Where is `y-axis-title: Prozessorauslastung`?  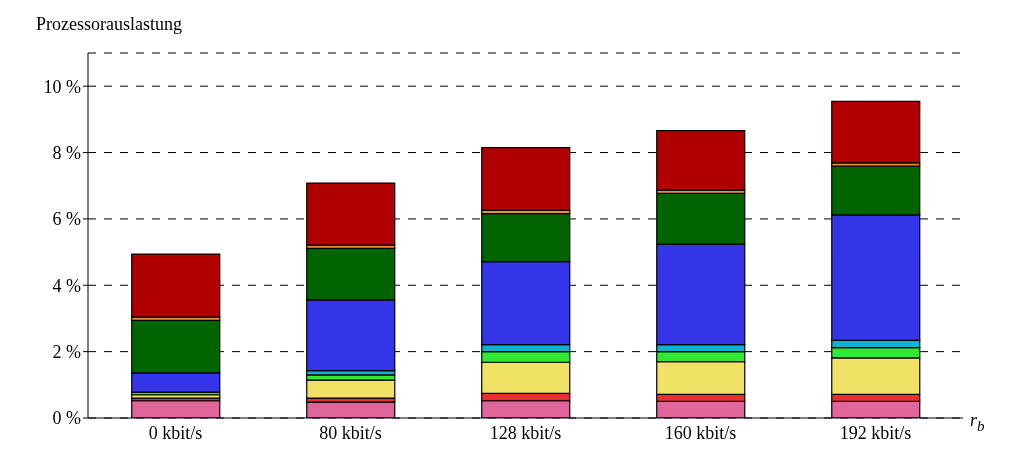 y-axis-title: Prozessorauslastung is located at coordinates (109, 24).